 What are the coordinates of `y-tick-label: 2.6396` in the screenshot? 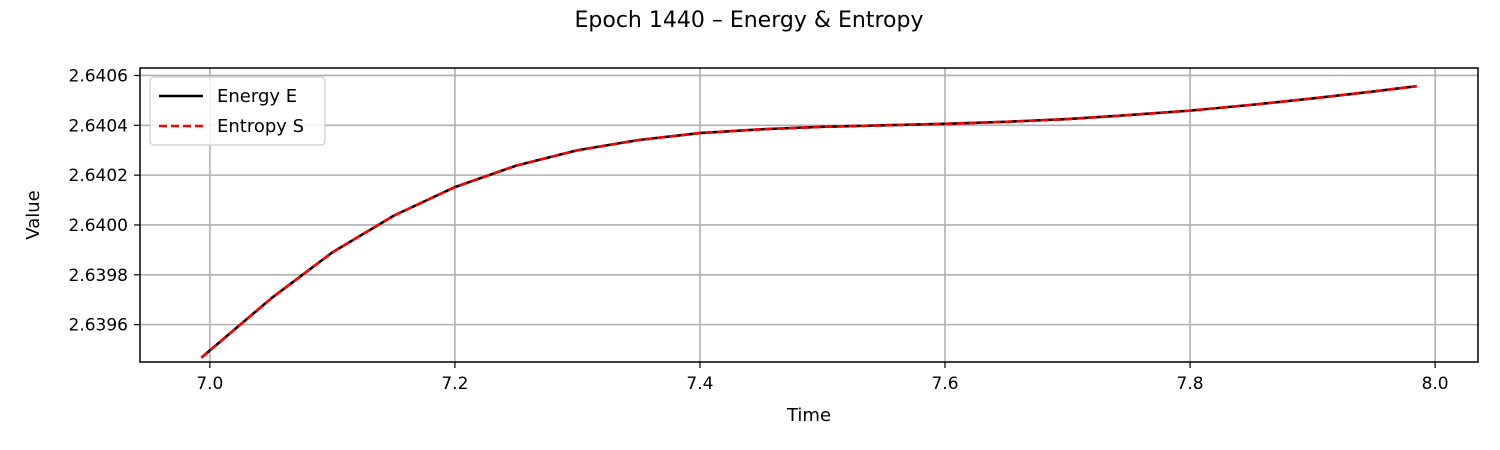 It's located at (98, 326).